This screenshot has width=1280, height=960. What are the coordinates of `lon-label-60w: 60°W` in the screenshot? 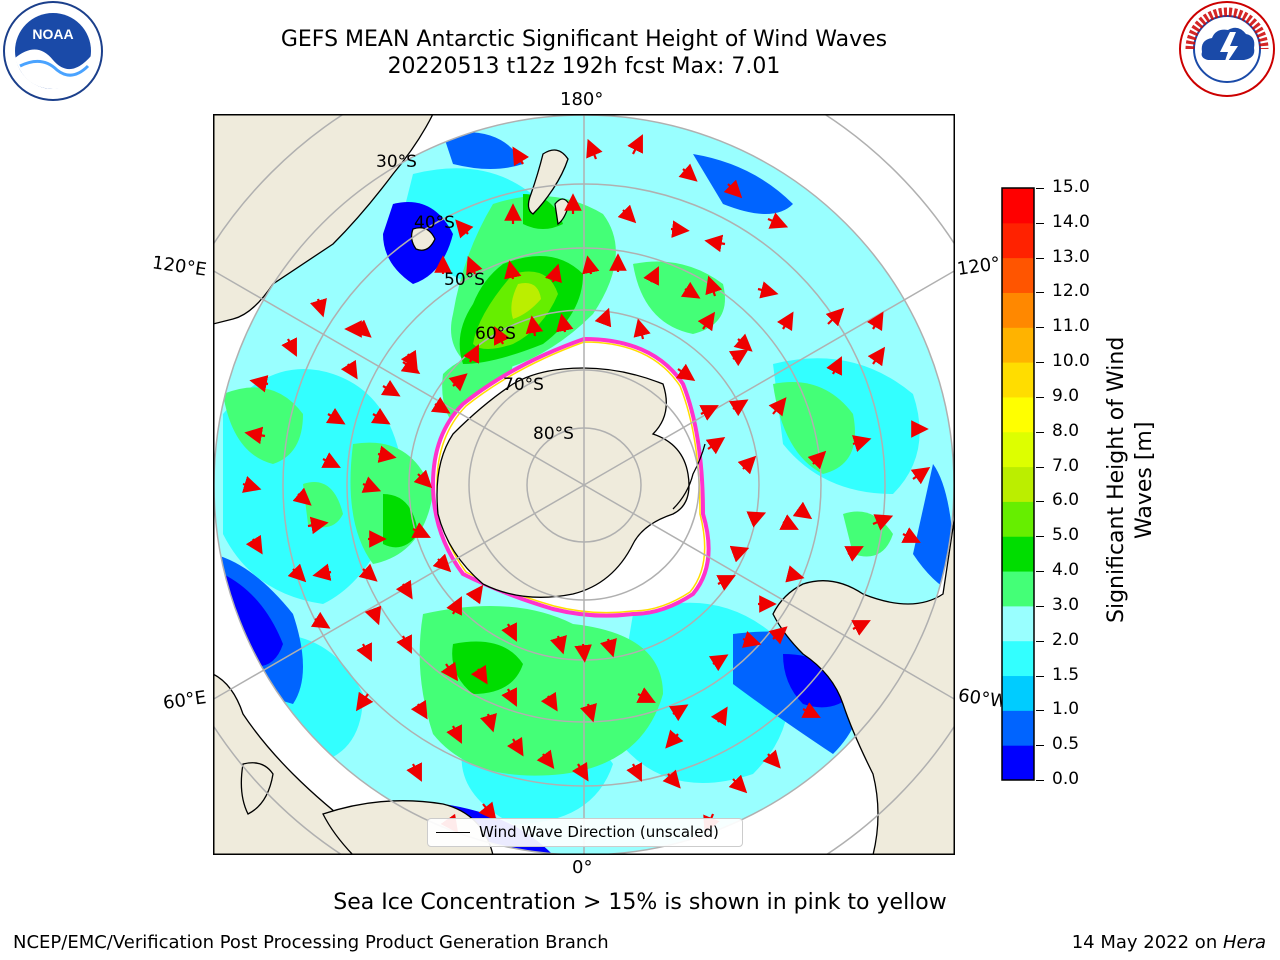 It's located at (980, 698).